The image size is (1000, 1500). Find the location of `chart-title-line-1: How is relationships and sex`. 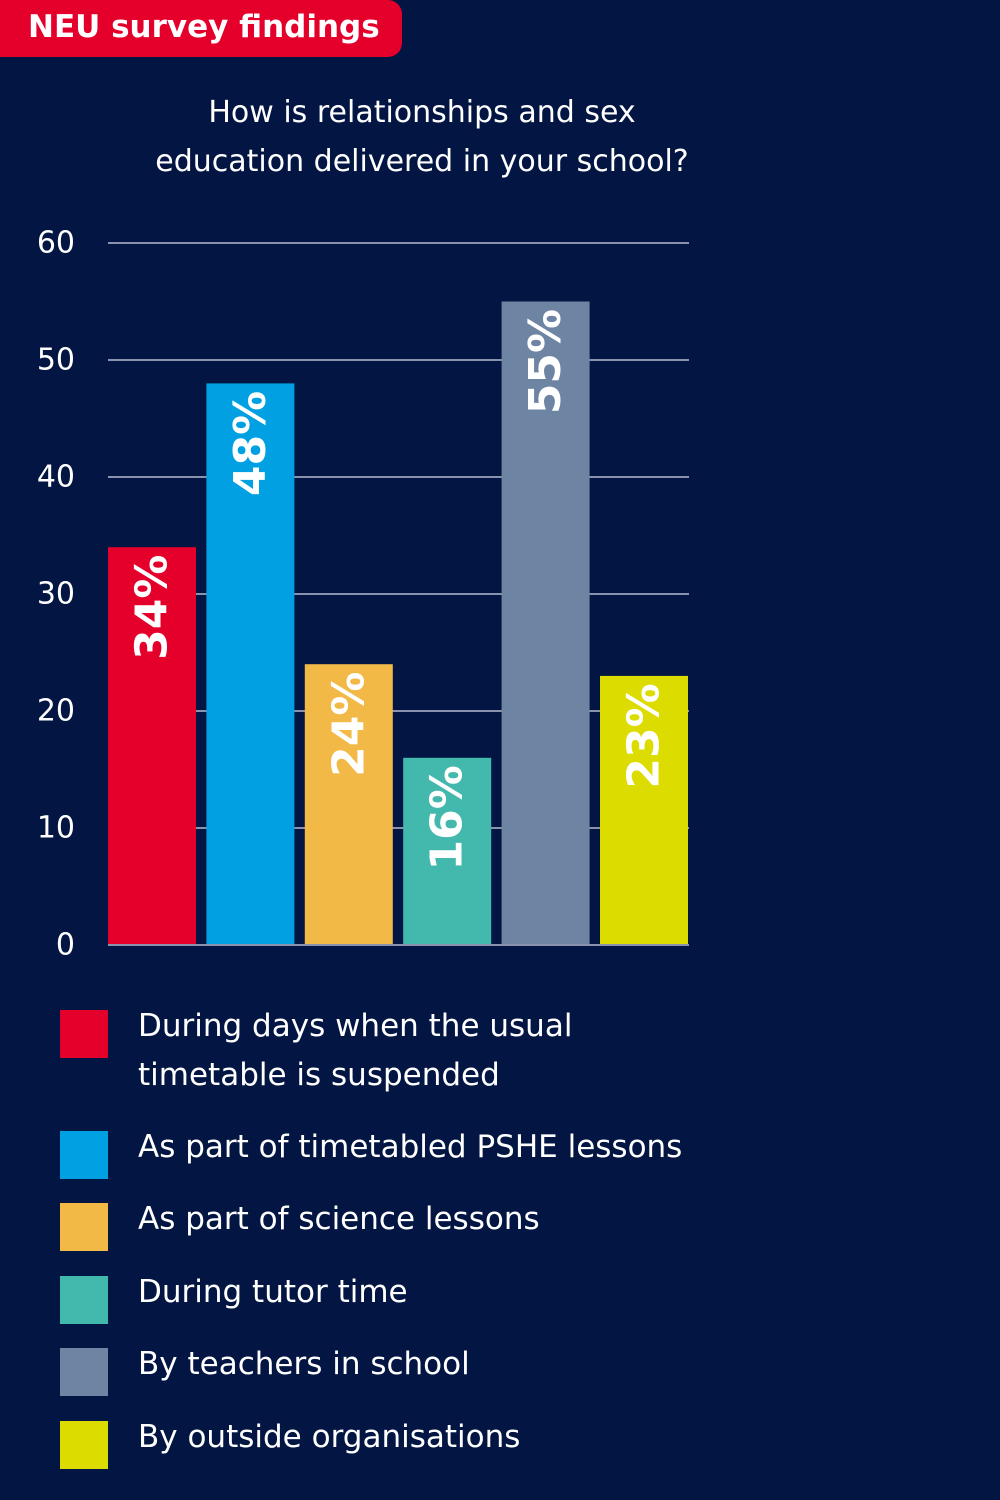

chart-title-line-1: How is relationships and sex is located at coordinates (422, 112).